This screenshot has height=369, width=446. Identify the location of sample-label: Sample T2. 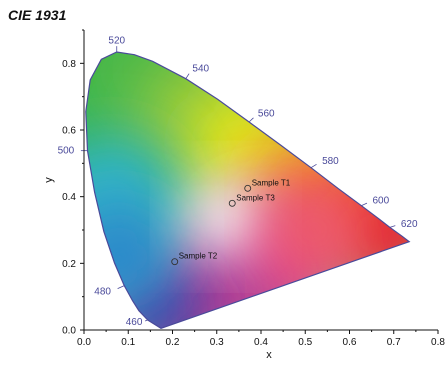
(198, 256).